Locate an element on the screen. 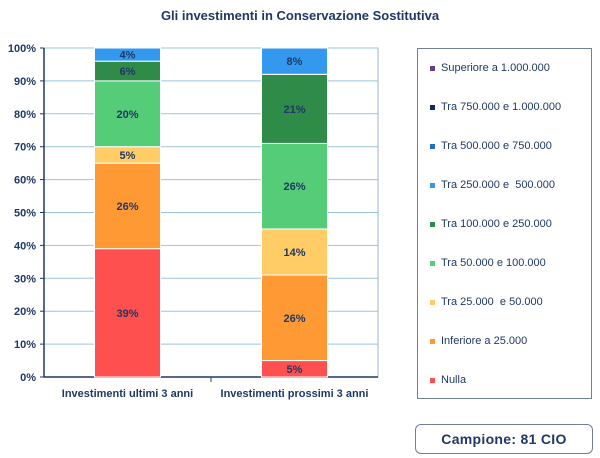 The image size is (600, 458). bar-data-label: 8% is located at coordinates (295, 62).